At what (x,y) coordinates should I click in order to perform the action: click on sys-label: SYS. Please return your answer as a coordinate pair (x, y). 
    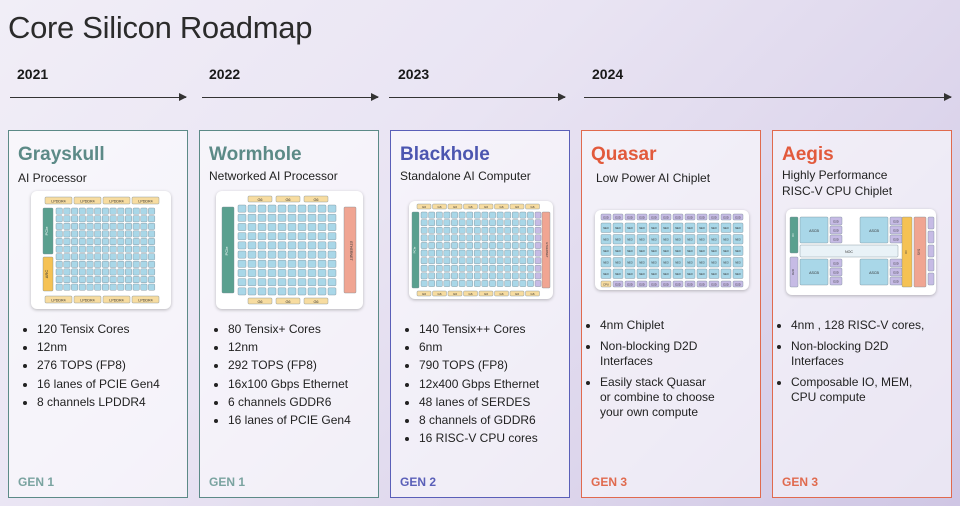
    Looking at the image, I should click on (919, 252).